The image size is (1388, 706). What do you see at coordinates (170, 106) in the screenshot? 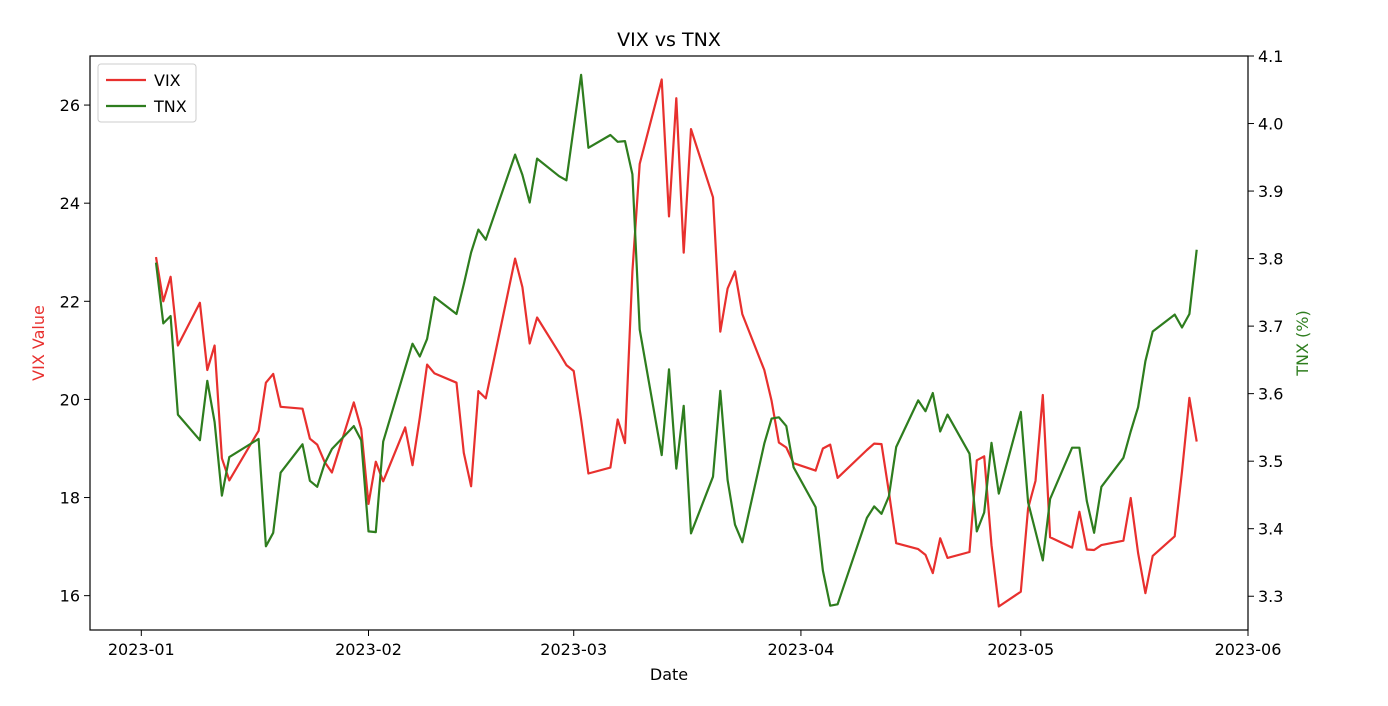
I see `tnx-legend-label: TNX` at bounding box center [170, 106].